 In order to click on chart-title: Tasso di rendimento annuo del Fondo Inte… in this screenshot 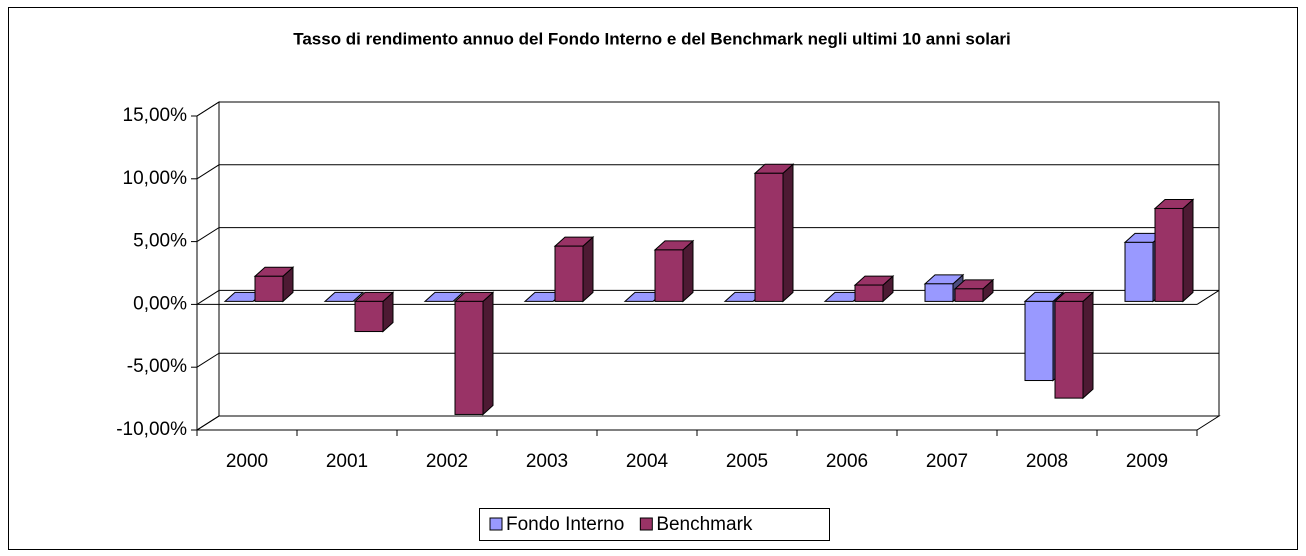, I will do `click(652, 38)`.